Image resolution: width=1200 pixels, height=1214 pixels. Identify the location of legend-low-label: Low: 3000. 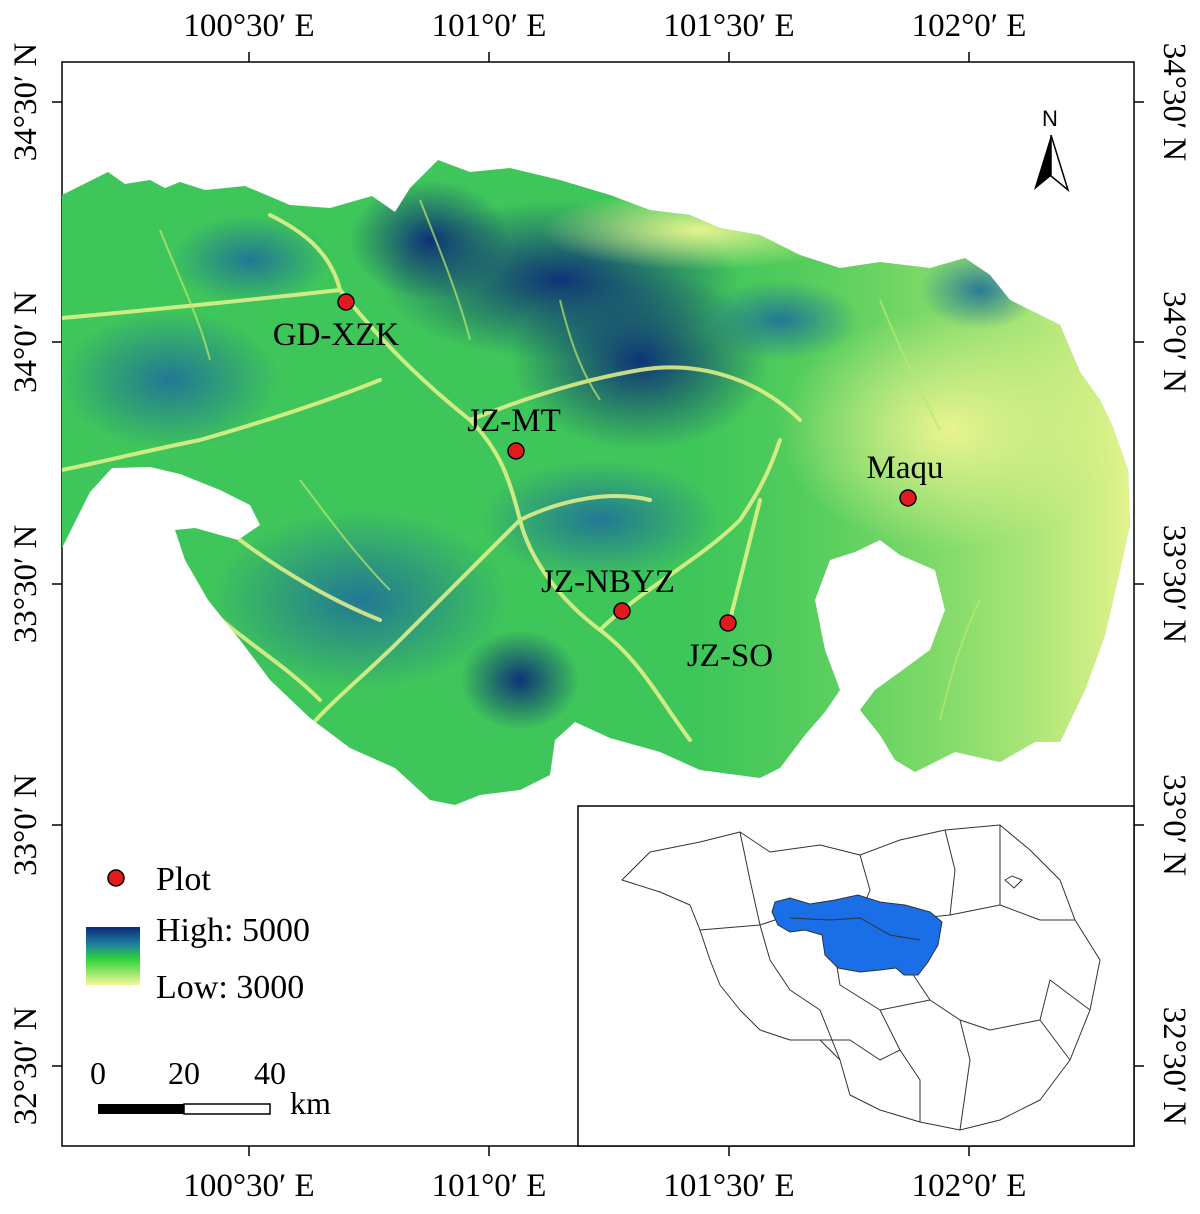
(230, 987).